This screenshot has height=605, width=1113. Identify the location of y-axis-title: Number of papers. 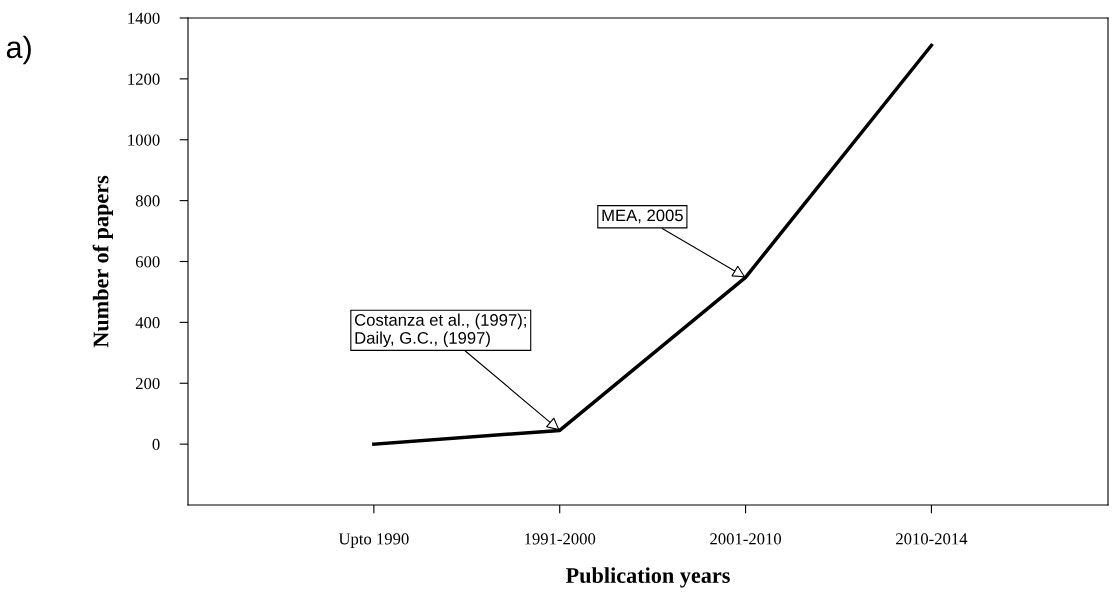
(102, 261).